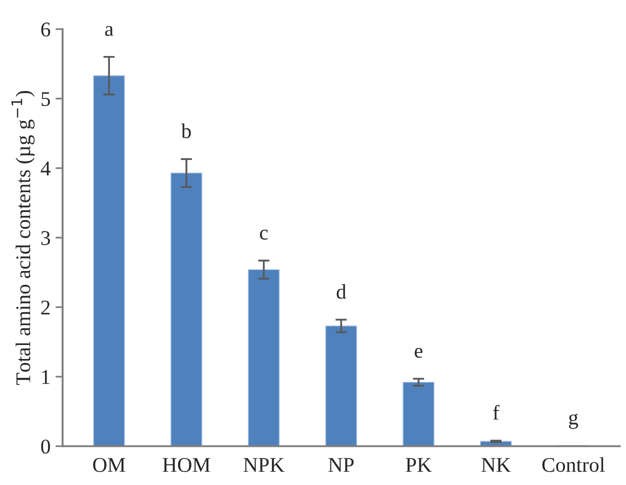 This screenshot has width=626, height=485. I want to click on y-tick-label: 2, so click(45, 307).